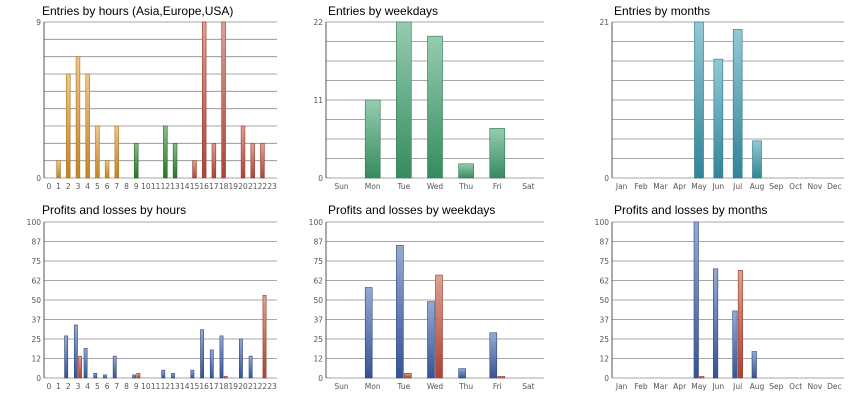 This screenshot has height=400, width=860. Describe the element at coordinates (341, 186) in the screenshot. I see `x-tick-label: Sun` at that location.